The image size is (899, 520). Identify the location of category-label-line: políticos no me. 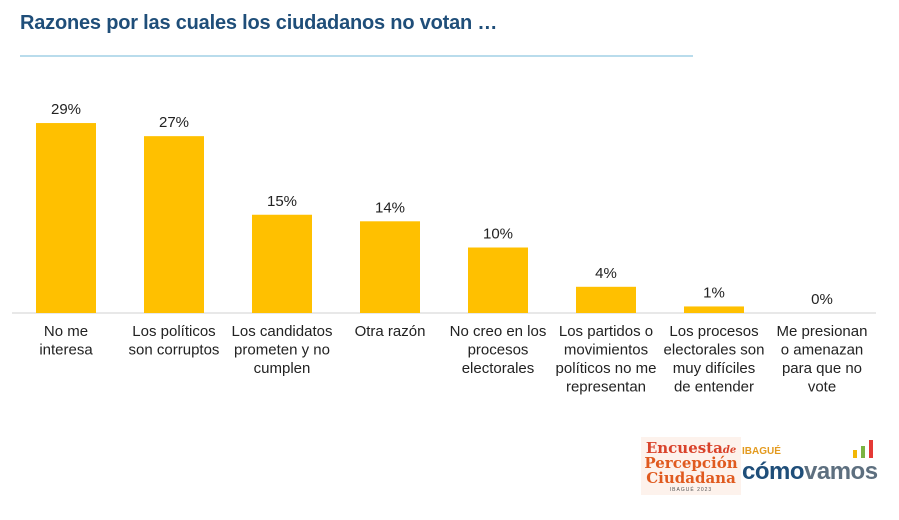
(606, 368).